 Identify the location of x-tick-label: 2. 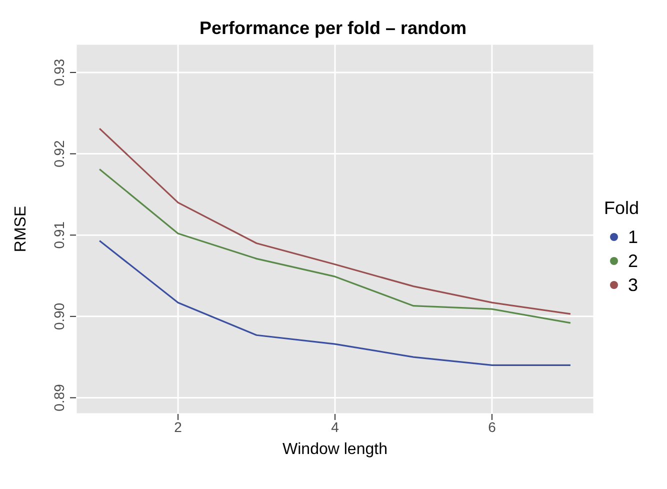
(178, 426).